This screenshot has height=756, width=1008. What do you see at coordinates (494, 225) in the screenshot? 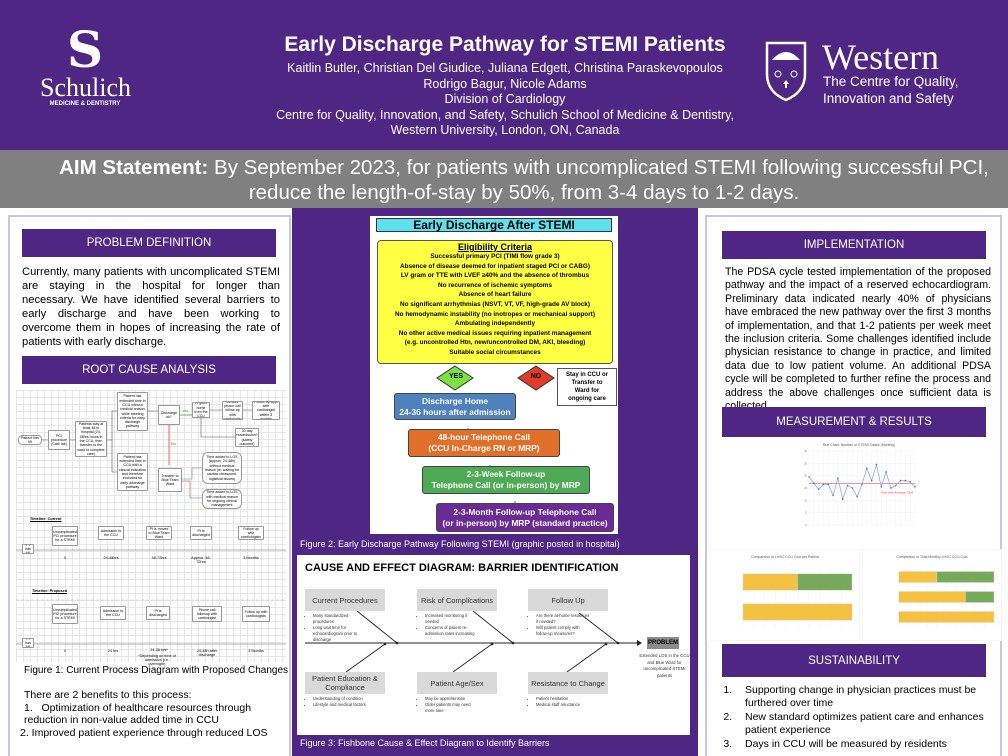
I see `pathway-title: Early Discharge After STEMI` at bounding box center [494, 225].